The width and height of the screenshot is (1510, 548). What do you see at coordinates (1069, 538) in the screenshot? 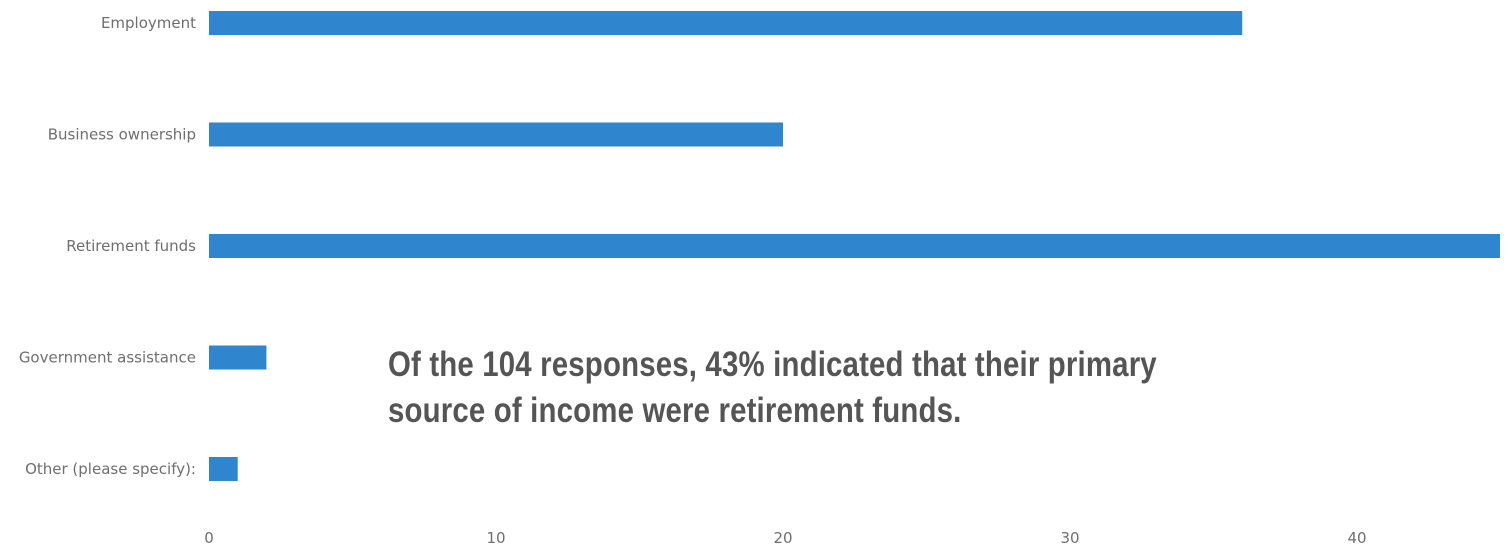
I see `x-tick-label: 30` at bounding box center [1069, 538].